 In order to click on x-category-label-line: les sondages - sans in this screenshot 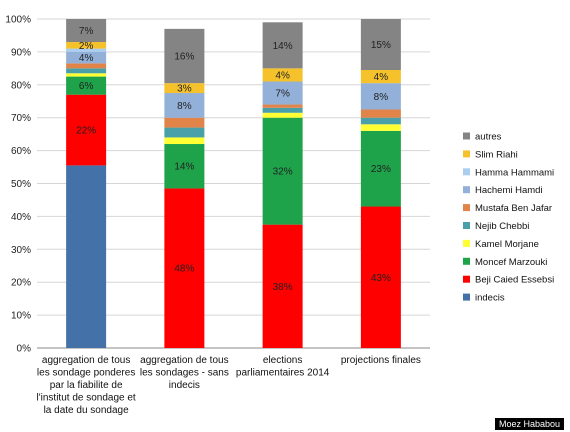, I will do `click(184, 373)`.